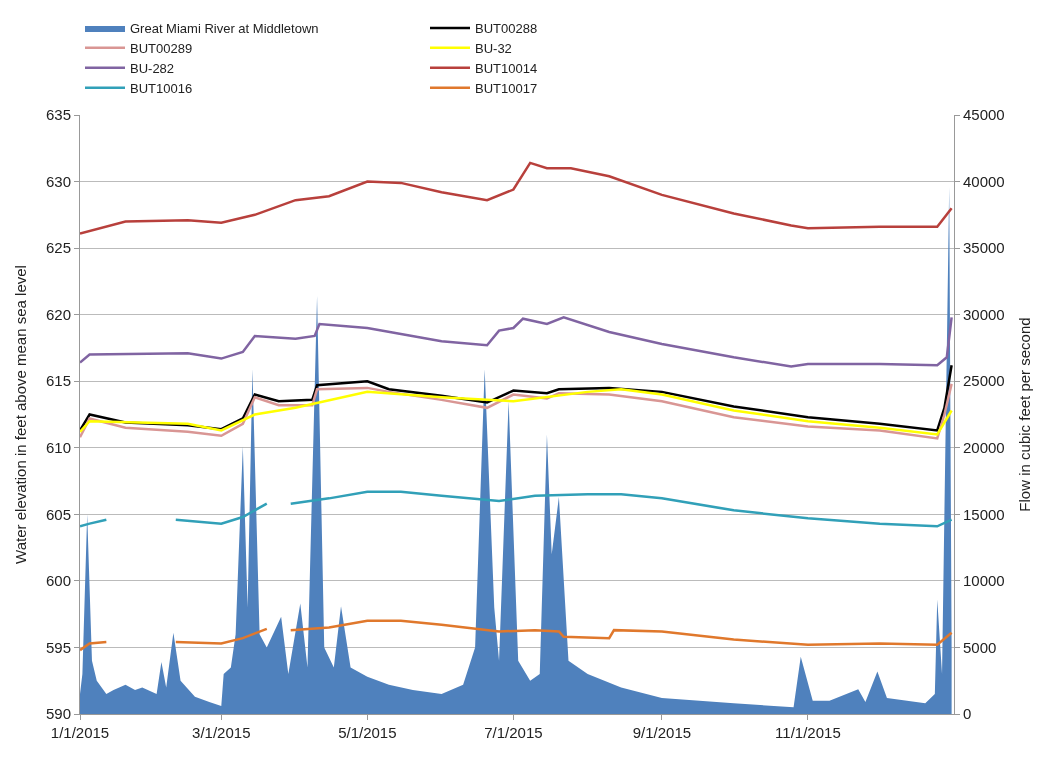  I want to click on y2-tick-label: 0, so click(967, 714).